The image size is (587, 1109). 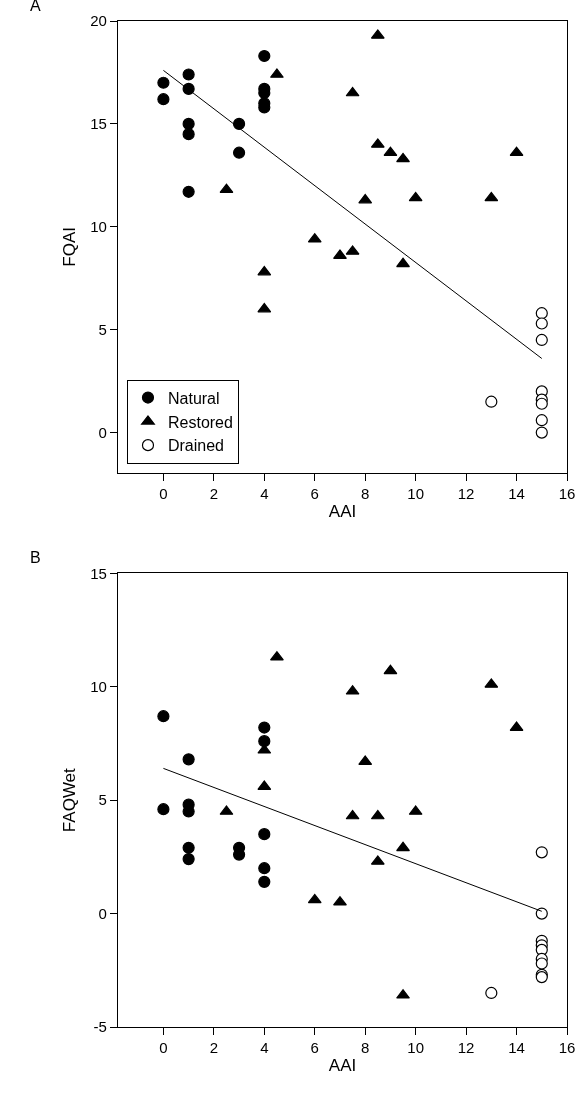 What do you see at coordinates (193, 398) in the screenshot?
I see `legend-label: Natural` at bounding box center [193, 398].